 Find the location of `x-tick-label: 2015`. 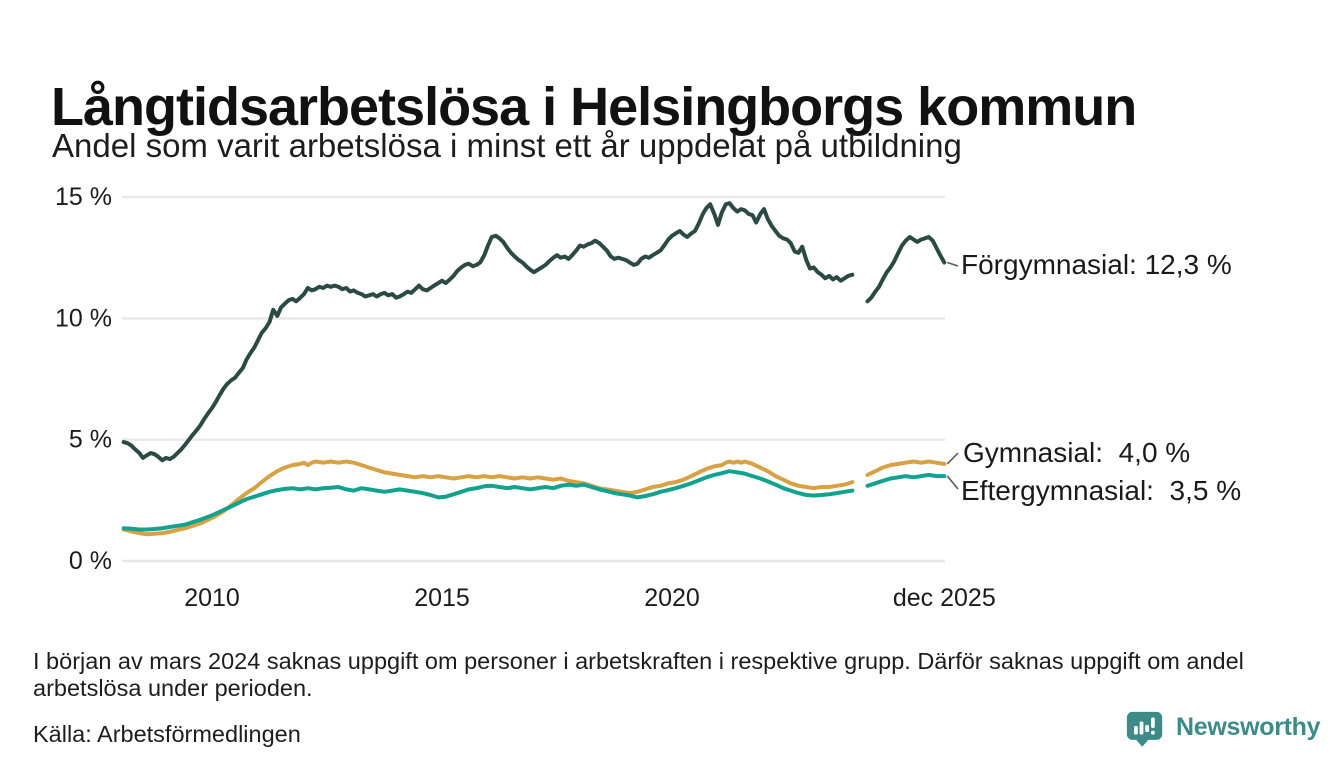

x-tick-label: 2015 is located at coordinates (442, 598).